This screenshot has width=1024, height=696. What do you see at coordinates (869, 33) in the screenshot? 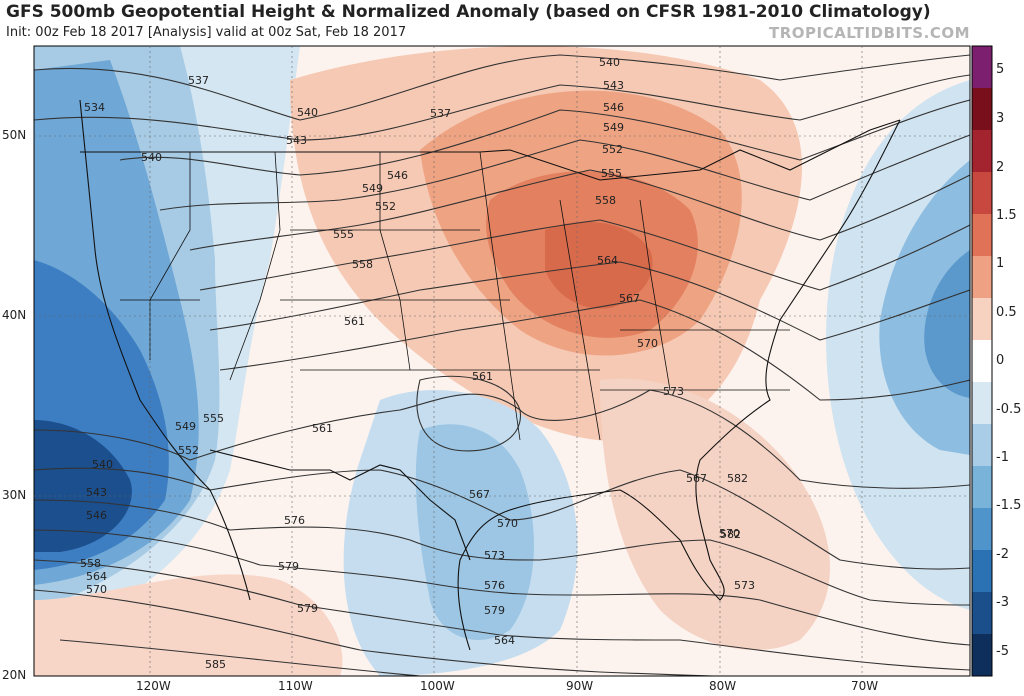
I see `brand-watermark: TROPICALTIDBITS.COM` at bounding box center [869, 33].